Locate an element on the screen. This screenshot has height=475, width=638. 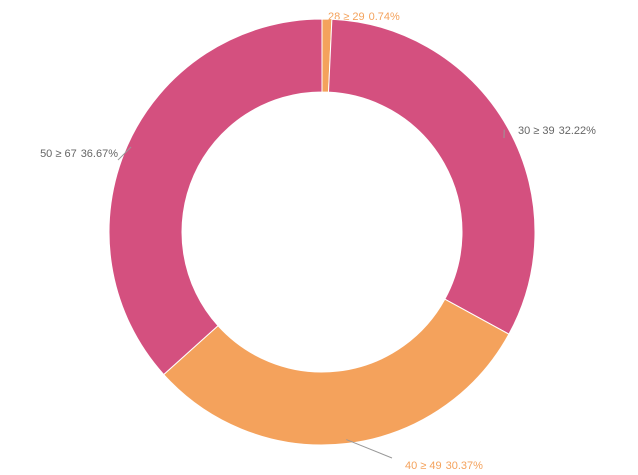
slice-value: 36.67% is located at coordinates (100, 154).